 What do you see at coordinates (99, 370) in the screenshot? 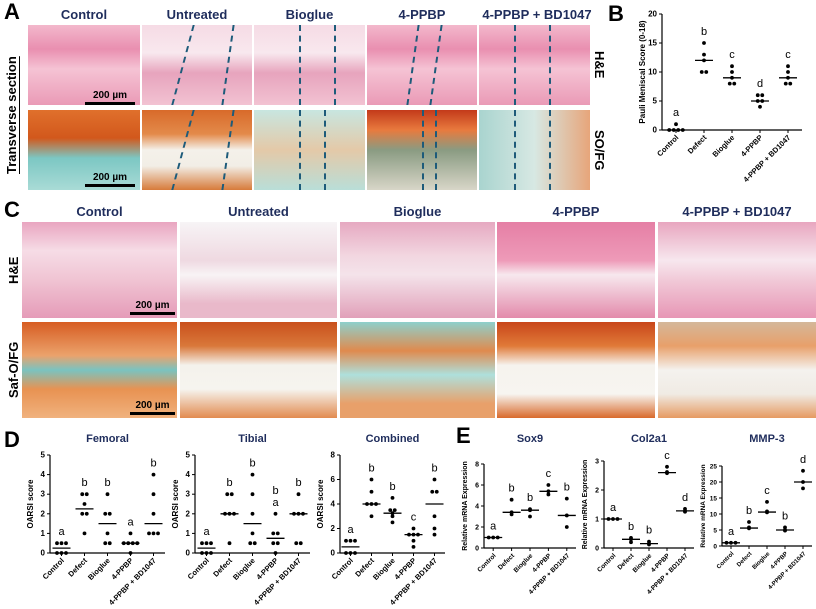
I see `histology-c-so-control` at bounding box center [99, 370].